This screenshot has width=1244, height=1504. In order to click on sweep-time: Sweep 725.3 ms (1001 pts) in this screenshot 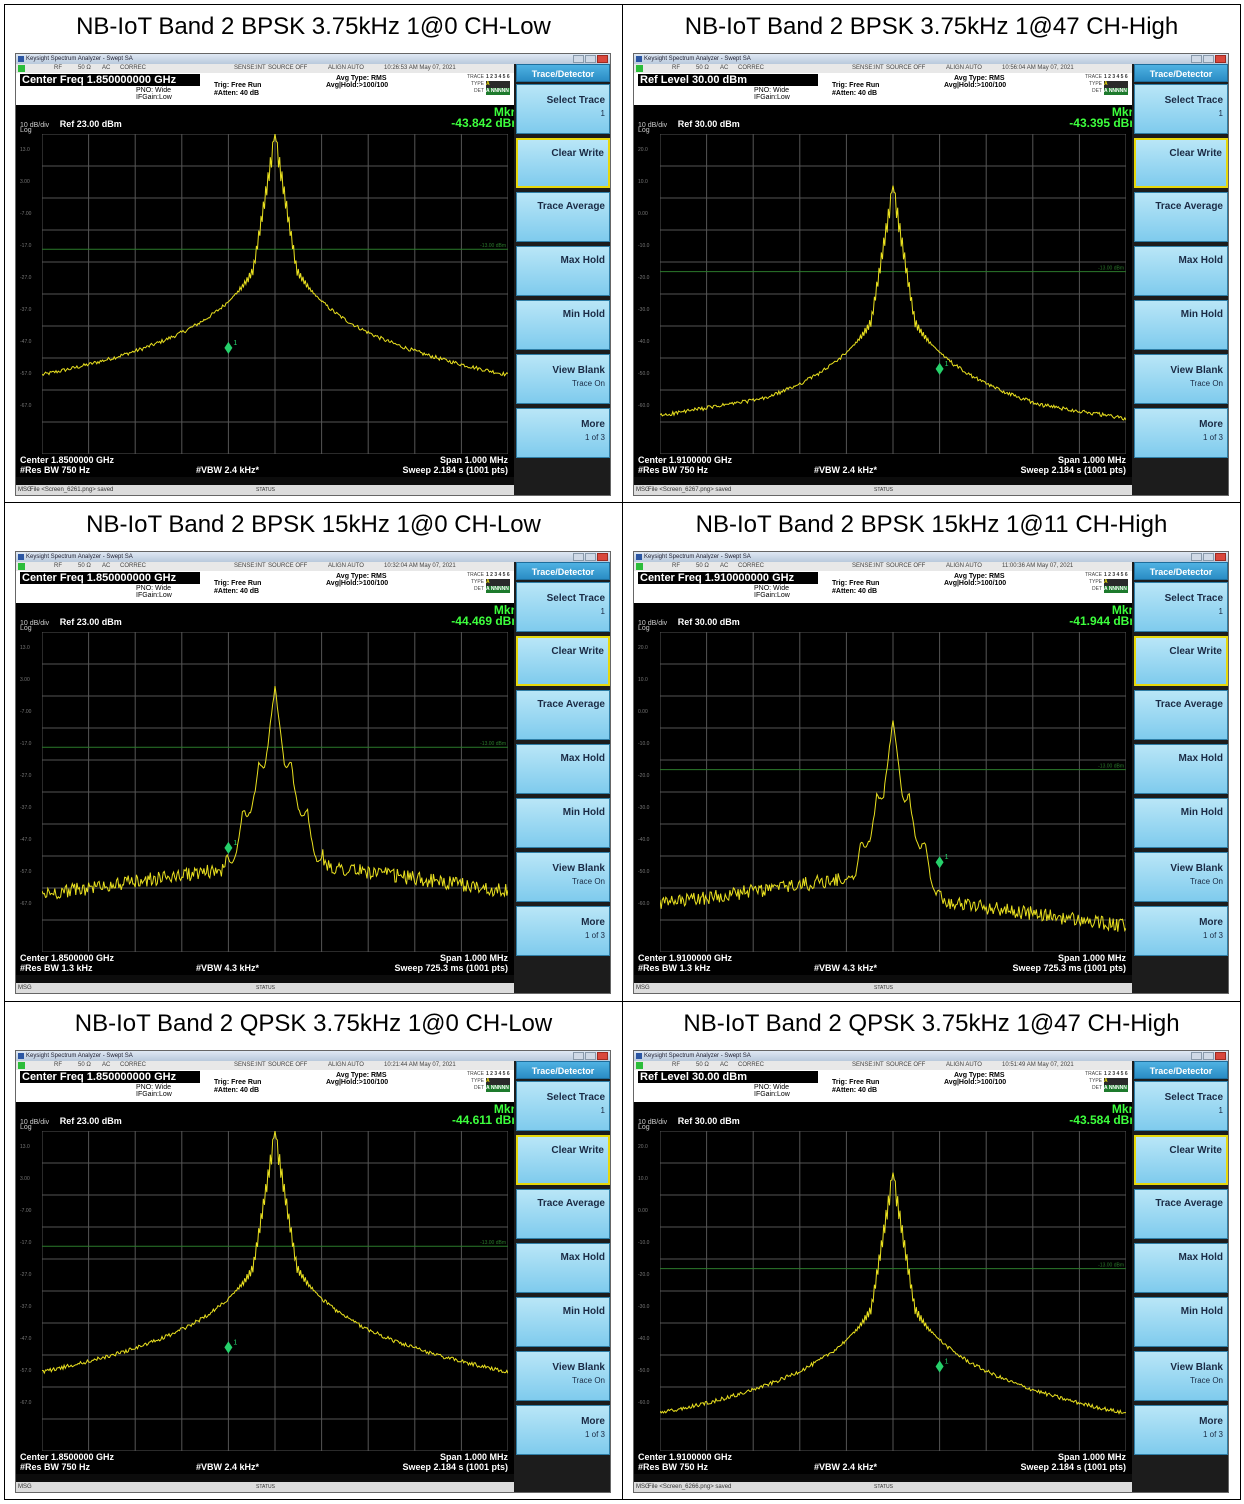, I will do `click(1069, 968)`.